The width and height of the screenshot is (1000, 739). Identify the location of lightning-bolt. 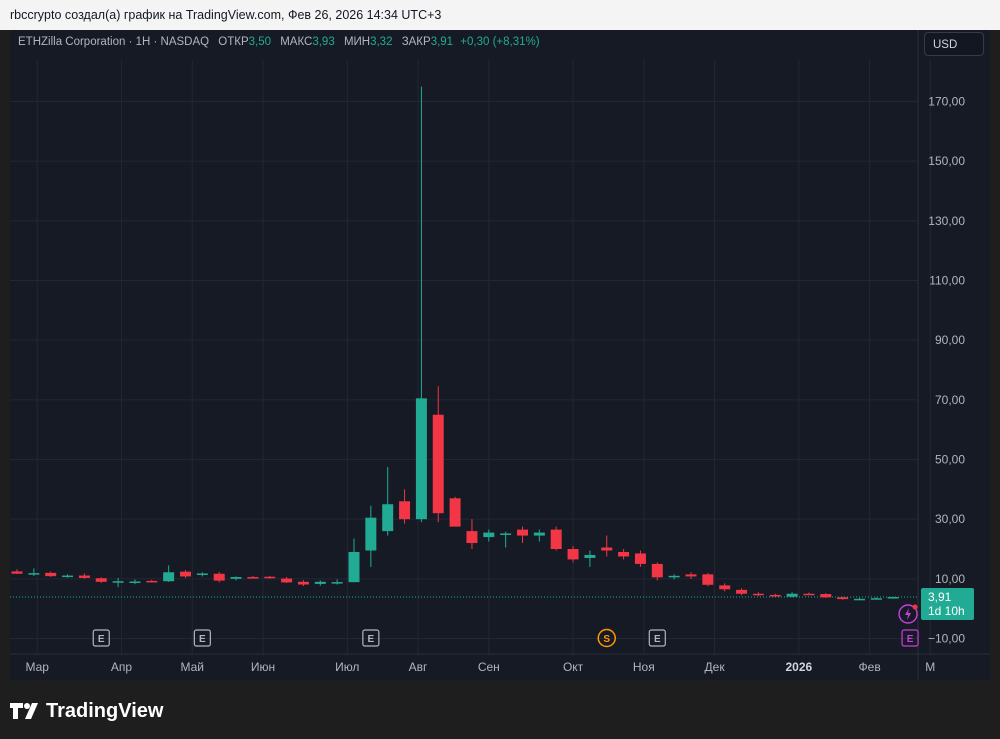
(908, 614).